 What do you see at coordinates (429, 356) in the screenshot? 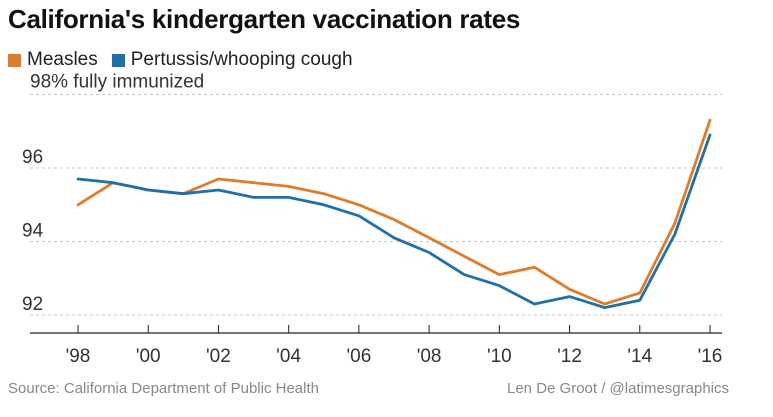
I see `x-tick-label-5: '08` at bounding box center [429, 356].